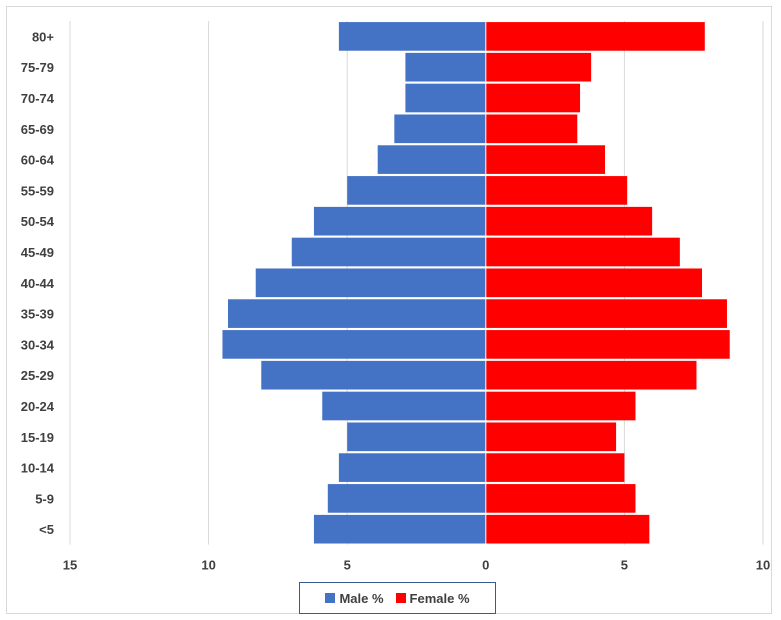 This screenshot has height=620, width=781. I want to click on y-tick-label: <5, so click(46, 529).